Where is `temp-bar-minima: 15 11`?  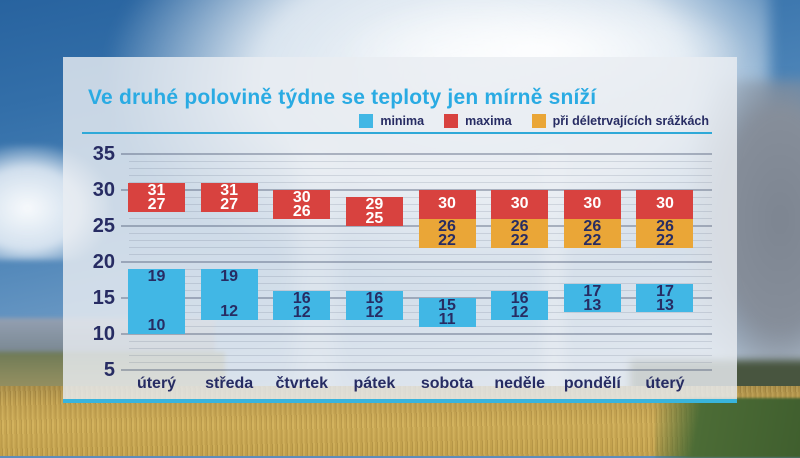
temp-bar-minima: 15 11 is located at coordinates (447, 312).